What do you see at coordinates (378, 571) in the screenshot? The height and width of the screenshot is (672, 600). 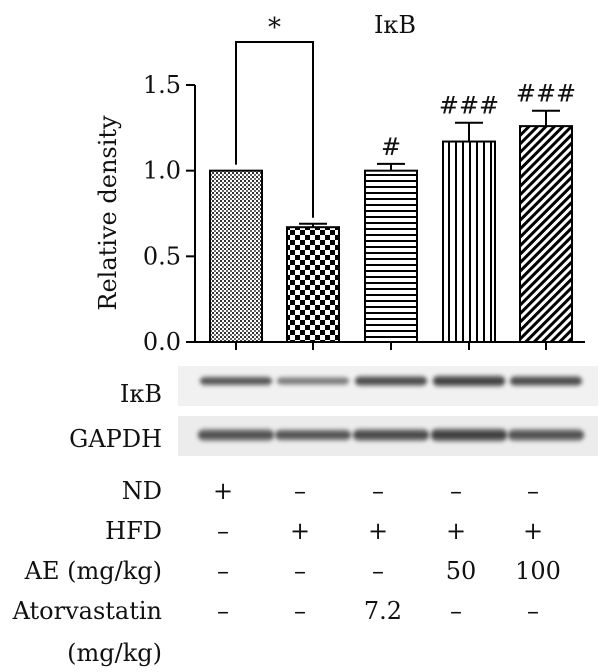 I see `condition-value-2-2: –` at bounding box center [378, 571].